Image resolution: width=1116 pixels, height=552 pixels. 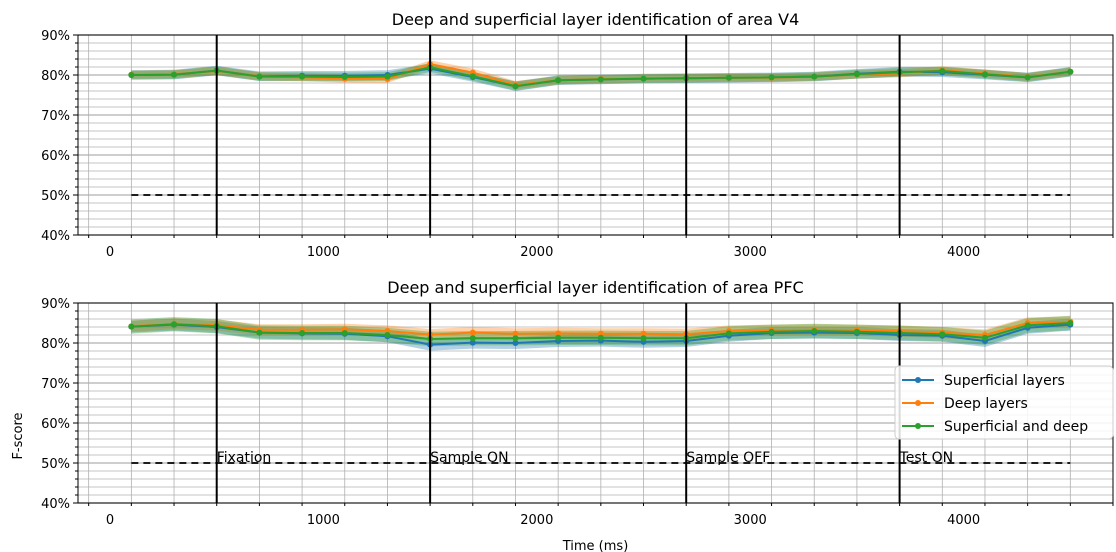 I want to click on event-annotation: Fixation, so click(x=244, y=458).